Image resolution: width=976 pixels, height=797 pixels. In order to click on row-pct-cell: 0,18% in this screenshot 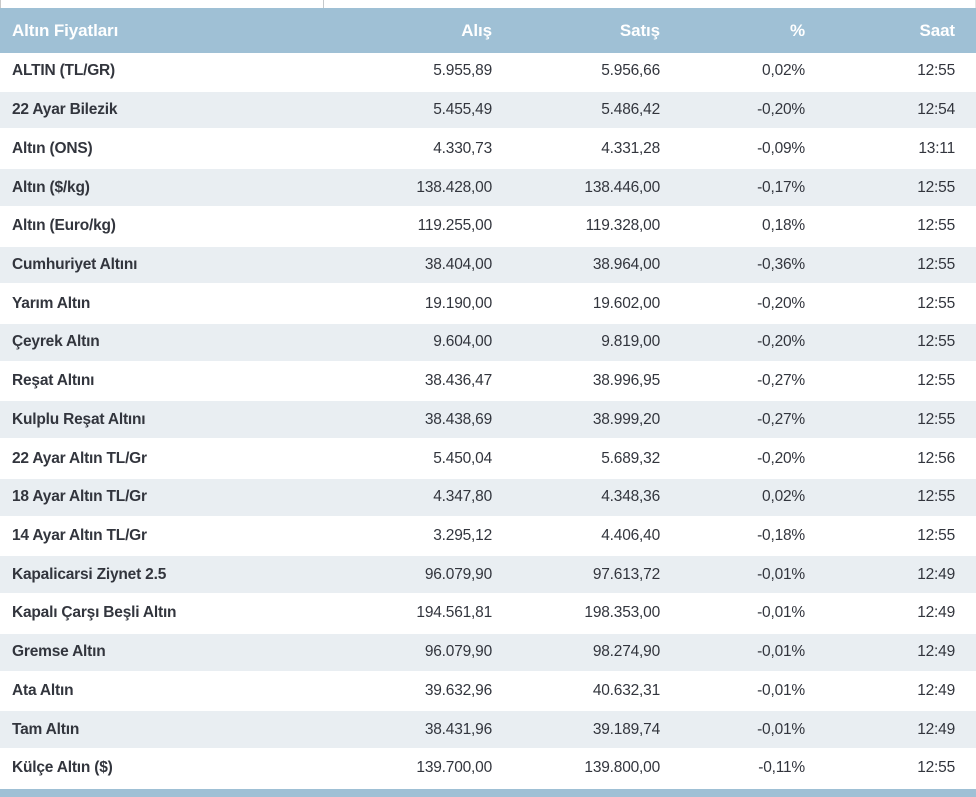, I will do `click(783, 226)`.